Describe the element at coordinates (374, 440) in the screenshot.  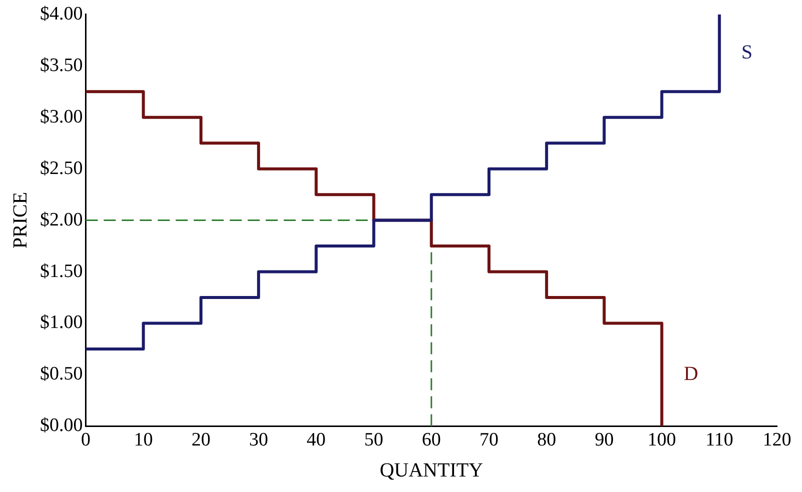
I see `x-tick-label: 50` at that location.